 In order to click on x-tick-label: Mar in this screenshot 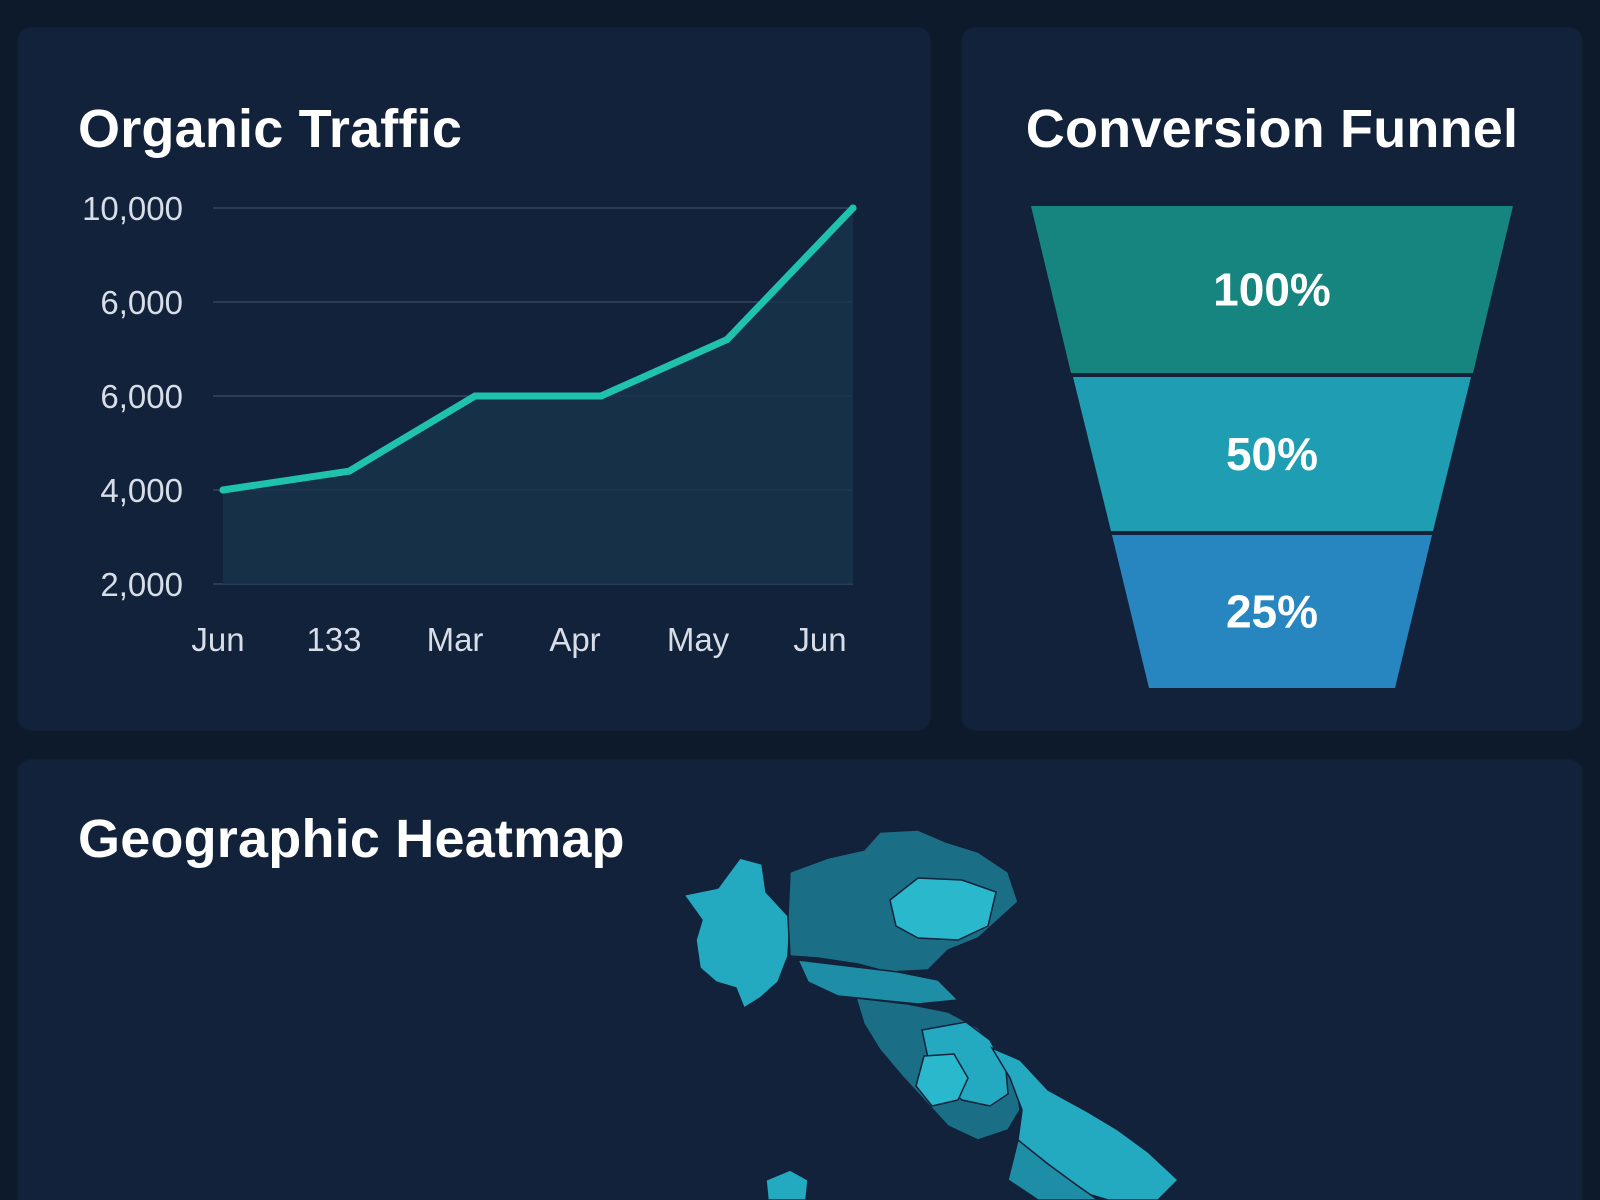, I will do `click(455, 639)`.